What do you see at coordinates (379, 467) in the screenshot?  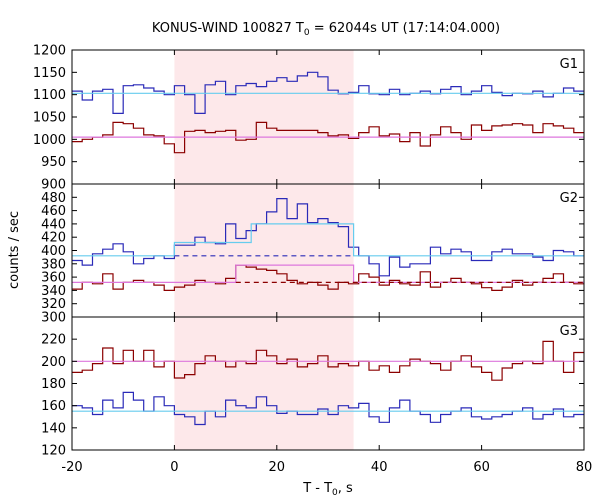 I see `x-tick-label: 40` at bounding box center [379, 467].